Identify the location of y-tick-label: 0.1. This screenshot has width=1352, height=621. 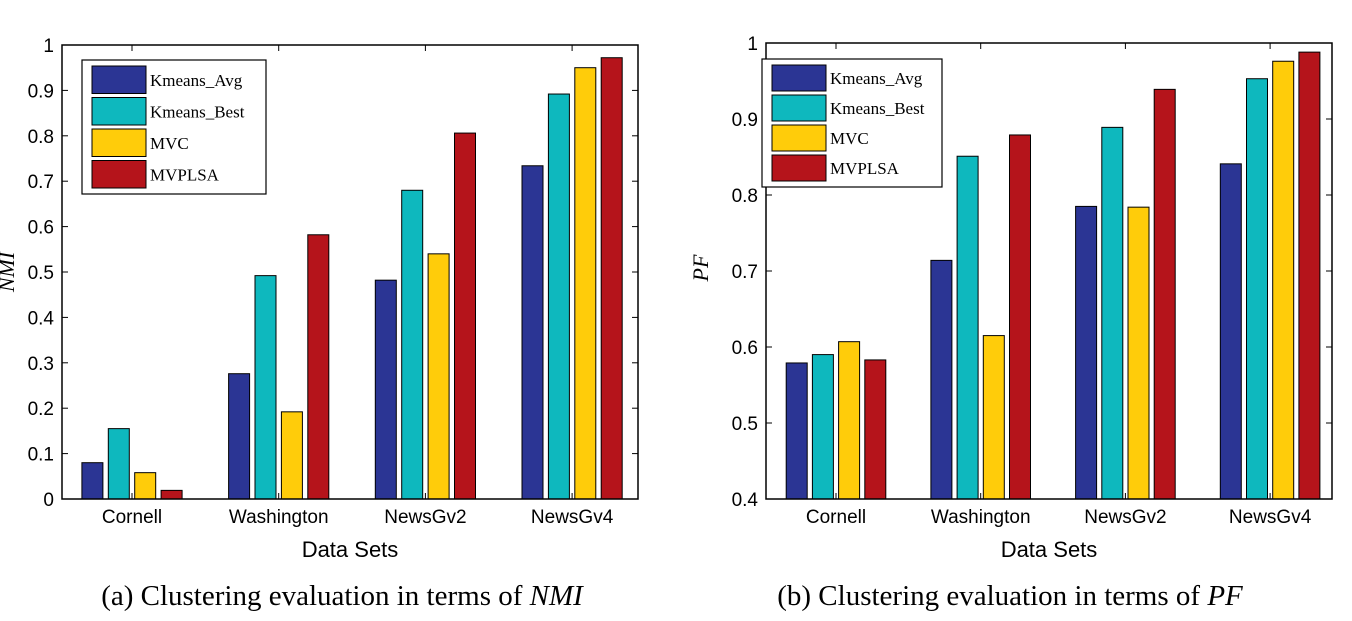
(41, 455).